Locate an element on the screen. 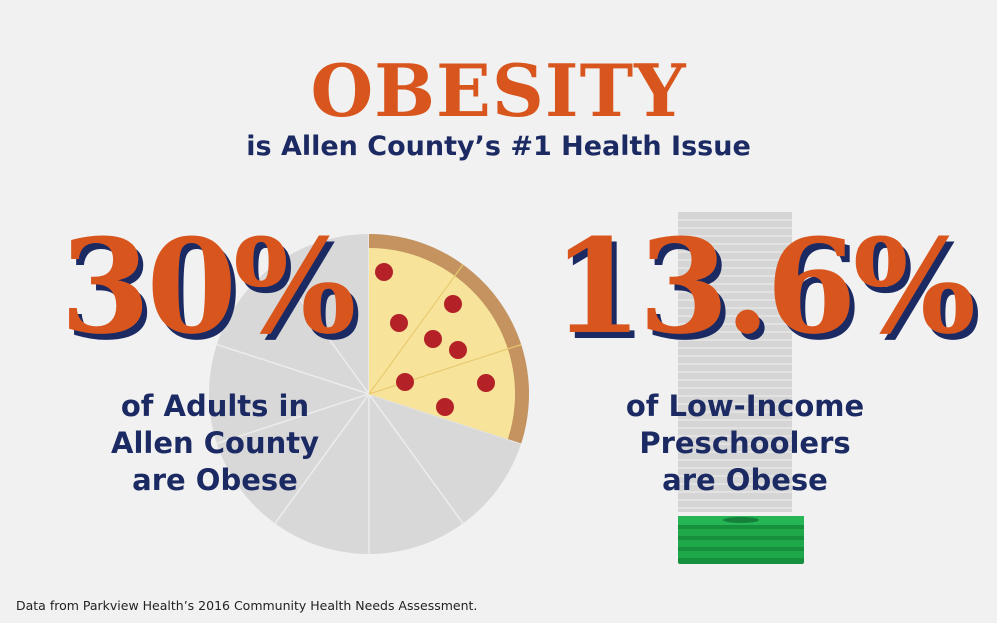 The height and width of the screenshot is (623, 997). preschoolers-desc-line2: Preschoolers is located at coordinates (745, 443).